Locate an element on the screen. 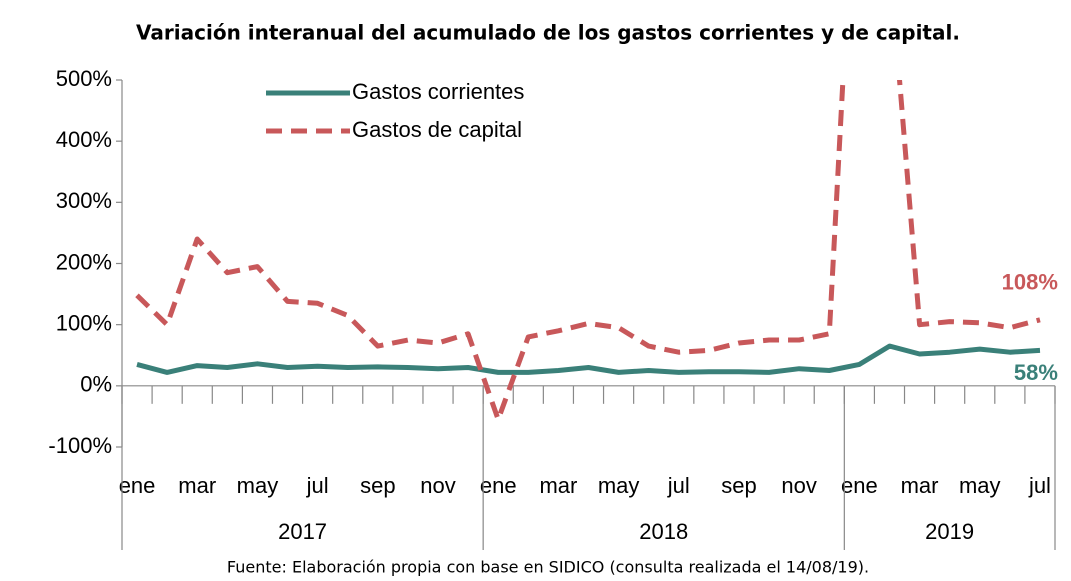  value-label: 58% is located at coordinates (1036, 372).